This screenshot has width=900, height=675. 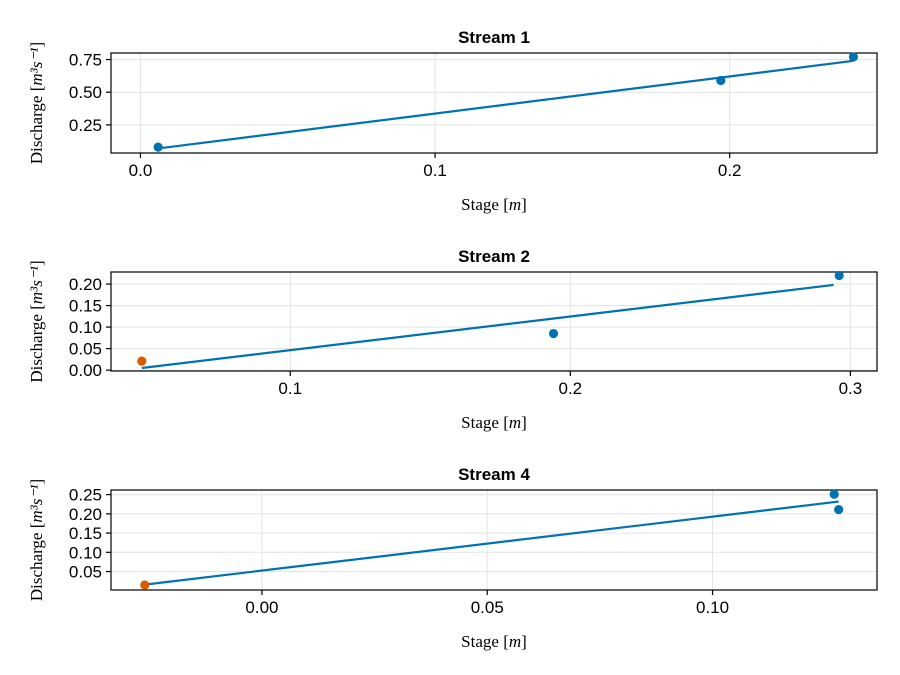 What do you see at coordinates (85, 60) in the screenshot?
I see `y-tick-label: 0.75` at bounding box center [85, 60].